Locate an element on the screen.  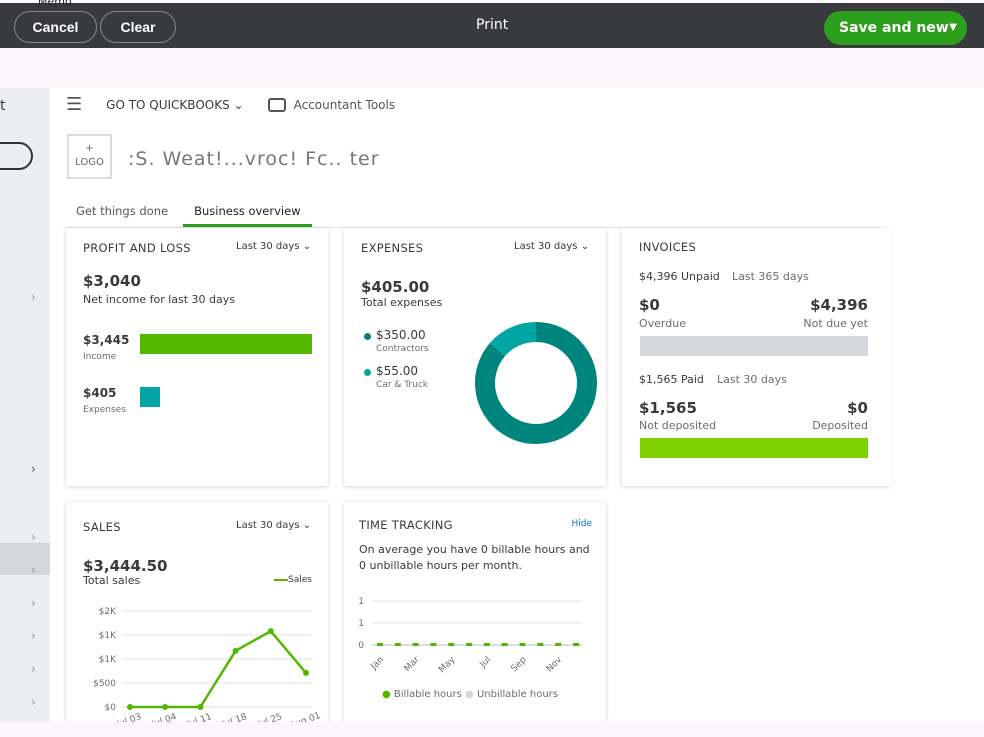
total-expenses-label: Total expenses is located at coordinates (402, 302).